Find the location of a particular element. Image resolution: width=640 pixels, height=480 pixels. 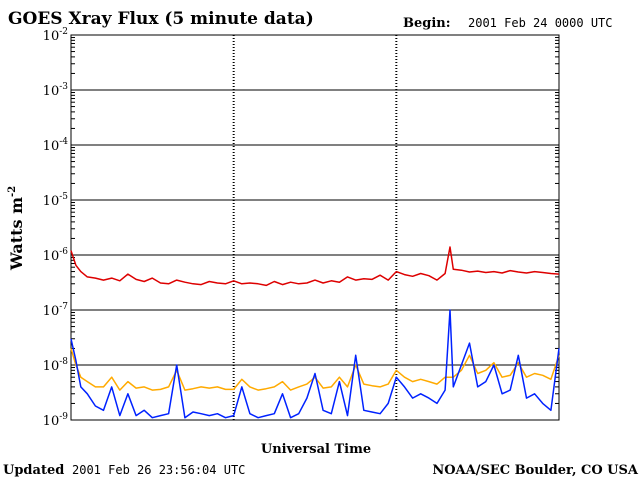

y-tick-label: 10⁻⁸ is located at coordinates (56, 365).